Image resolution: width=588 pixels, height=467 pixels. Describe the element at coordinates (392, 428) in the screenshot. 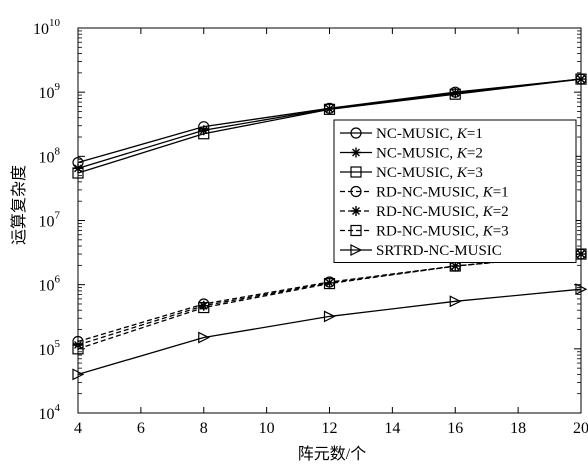

I see `x-tick-label: 14` at that location.